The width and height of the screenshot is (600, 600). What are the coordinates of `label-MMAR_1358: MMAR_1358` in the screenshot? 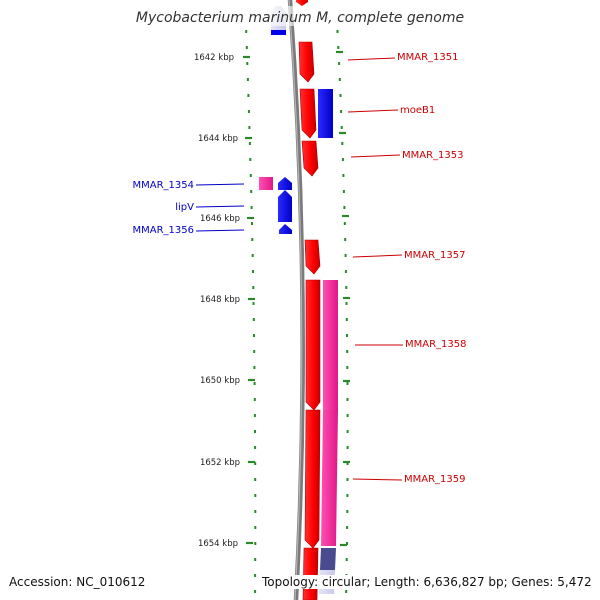 It's located at (436, 344).